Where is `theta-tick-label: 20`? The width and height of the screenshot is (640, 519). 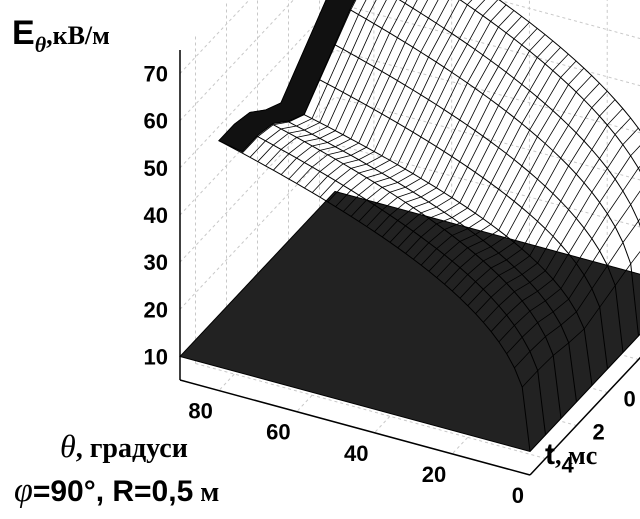
theta-tick-label: 20 is located at coordinates (434, 474).